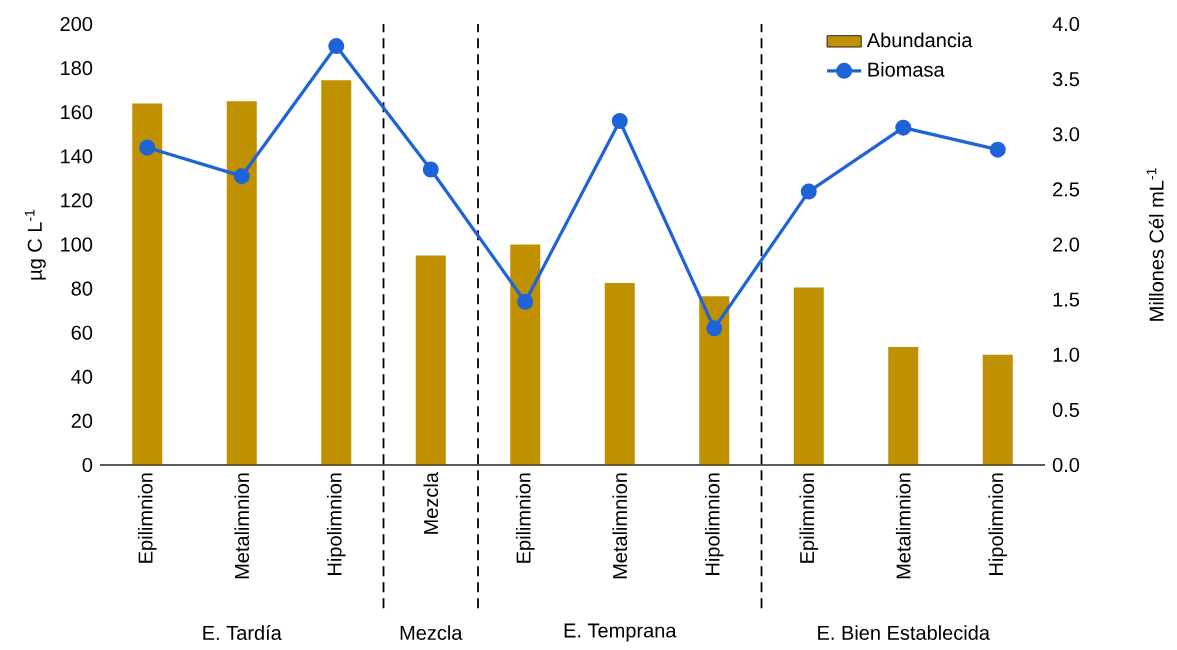  What do you see at coordinates (1066, 299) in the screenshot?
I see `y2-tick-label: 1.5` at bounding box center [1066, 299].